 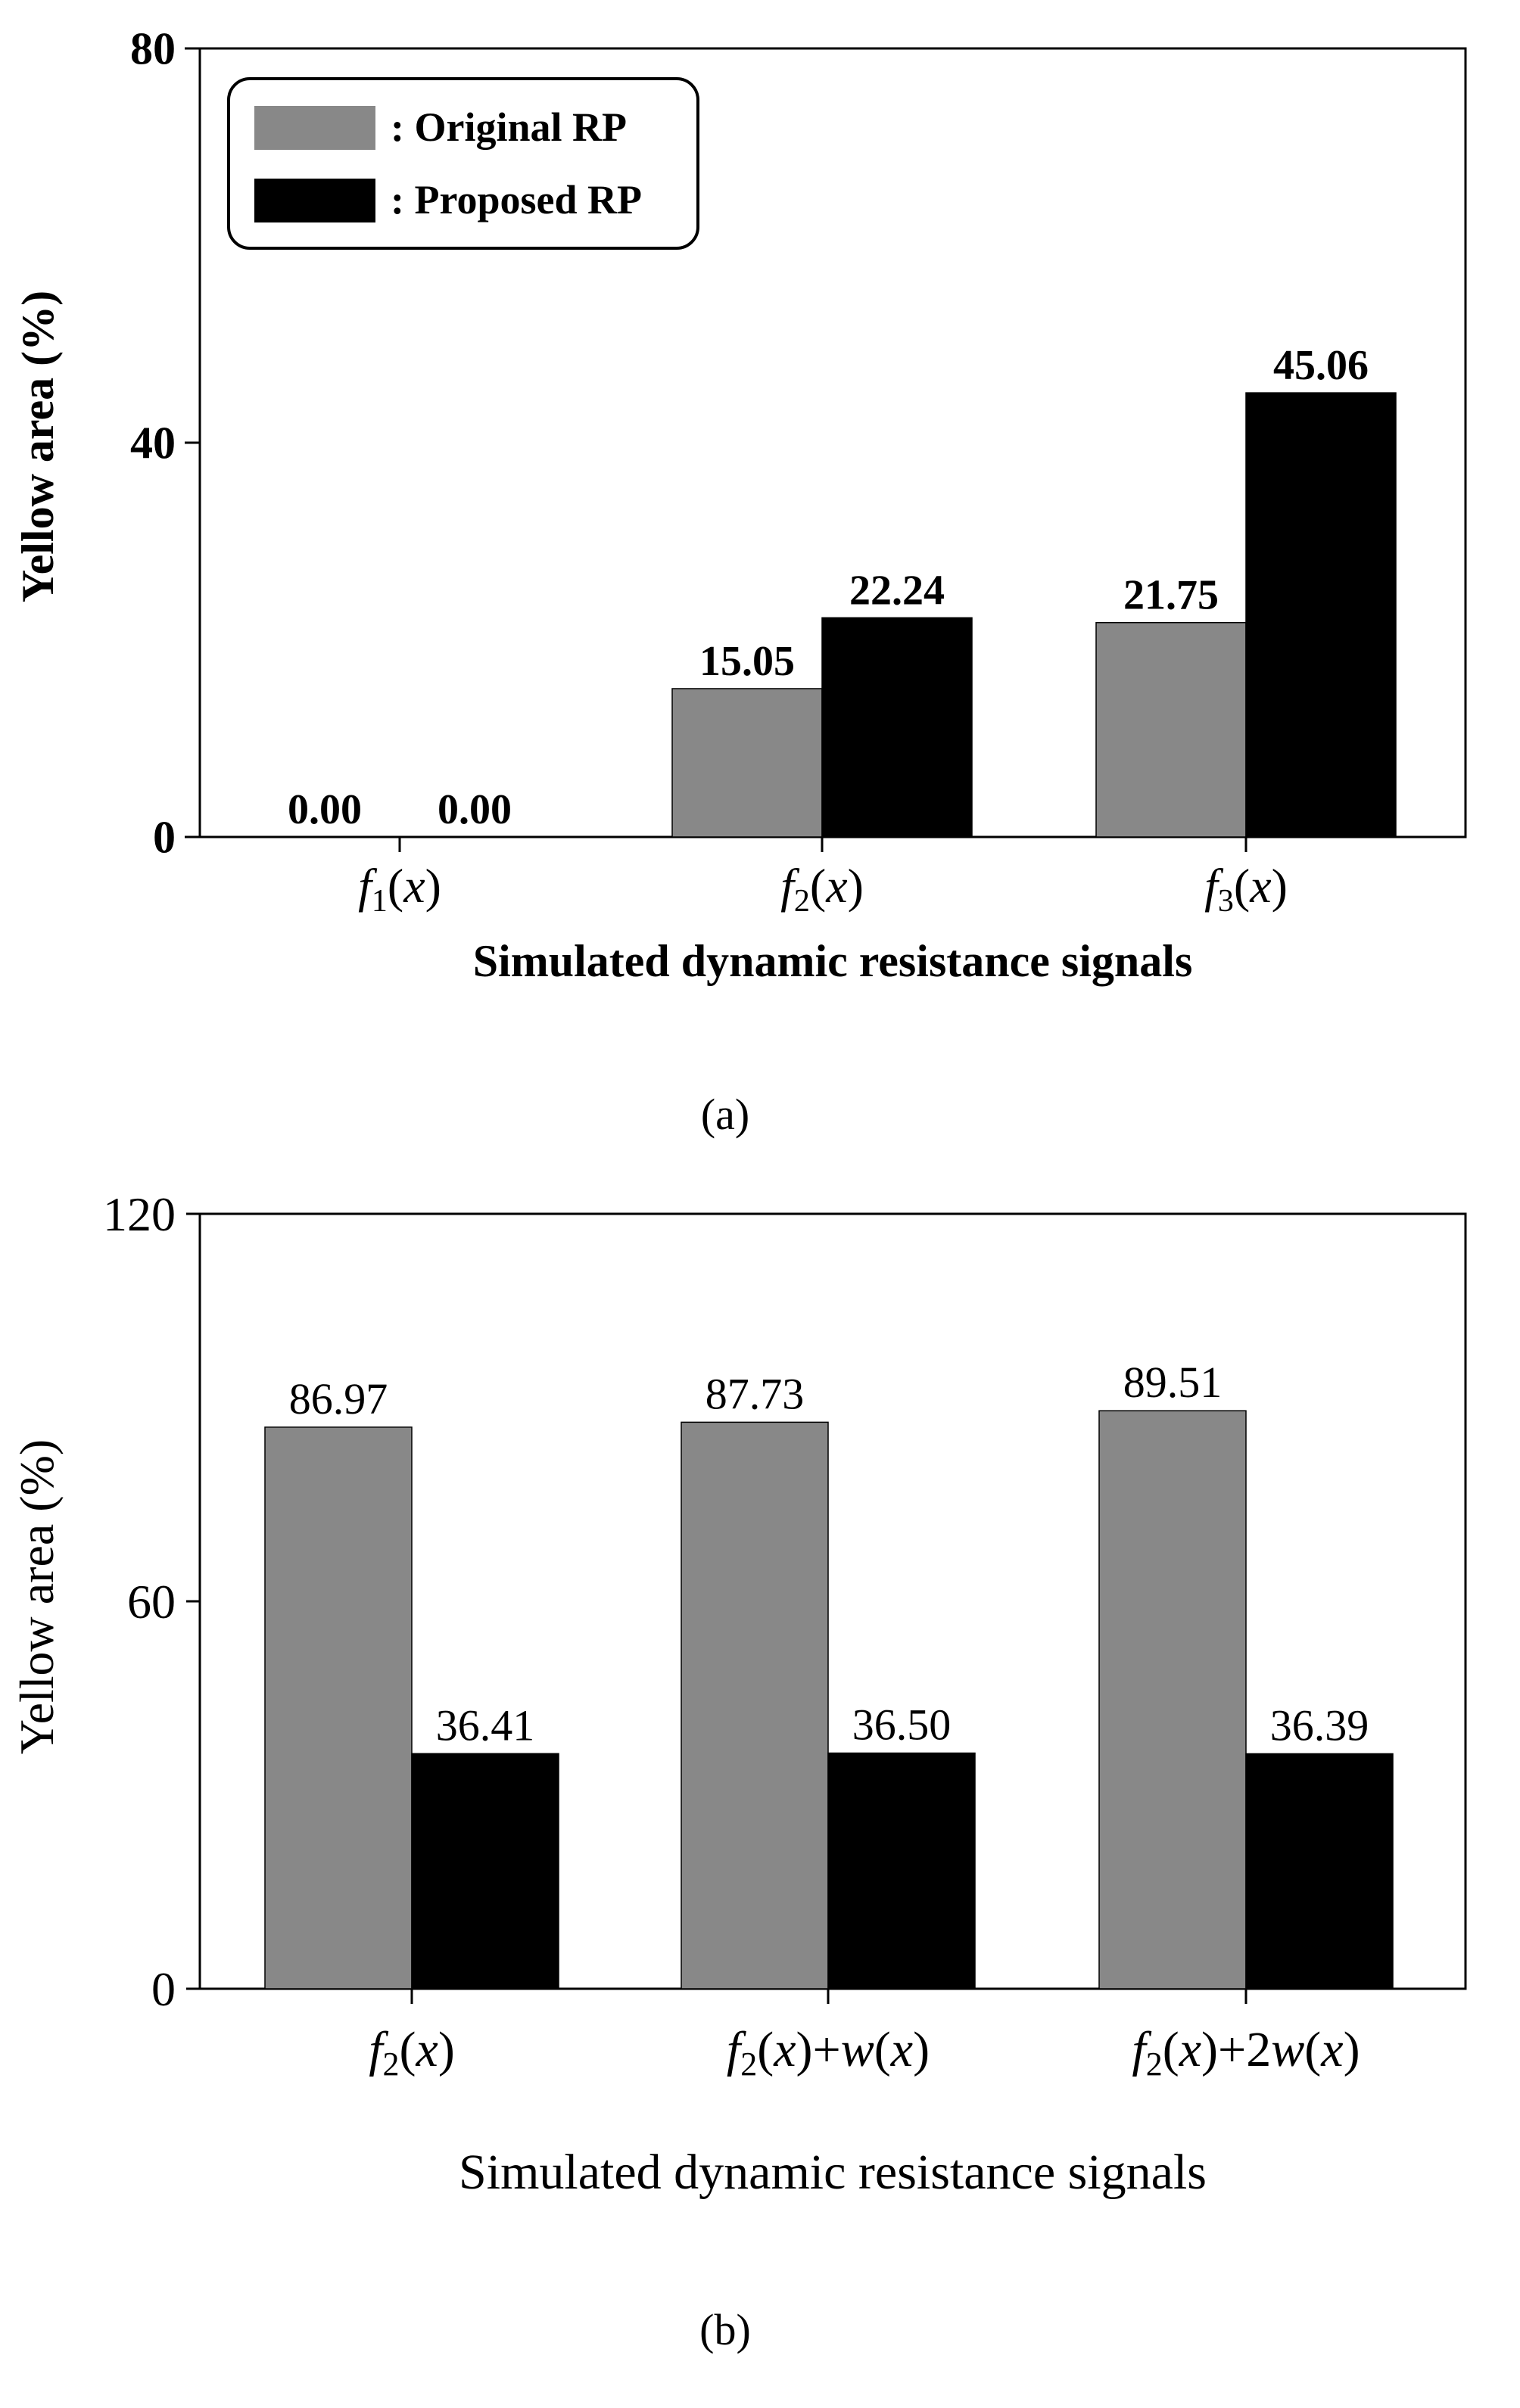 What do you see at coordinates (833, 961) in the screenshot?
I see `panel-a-x-axis-label: Simulated dynamic resistance signals` at bounding box center [833, 961].